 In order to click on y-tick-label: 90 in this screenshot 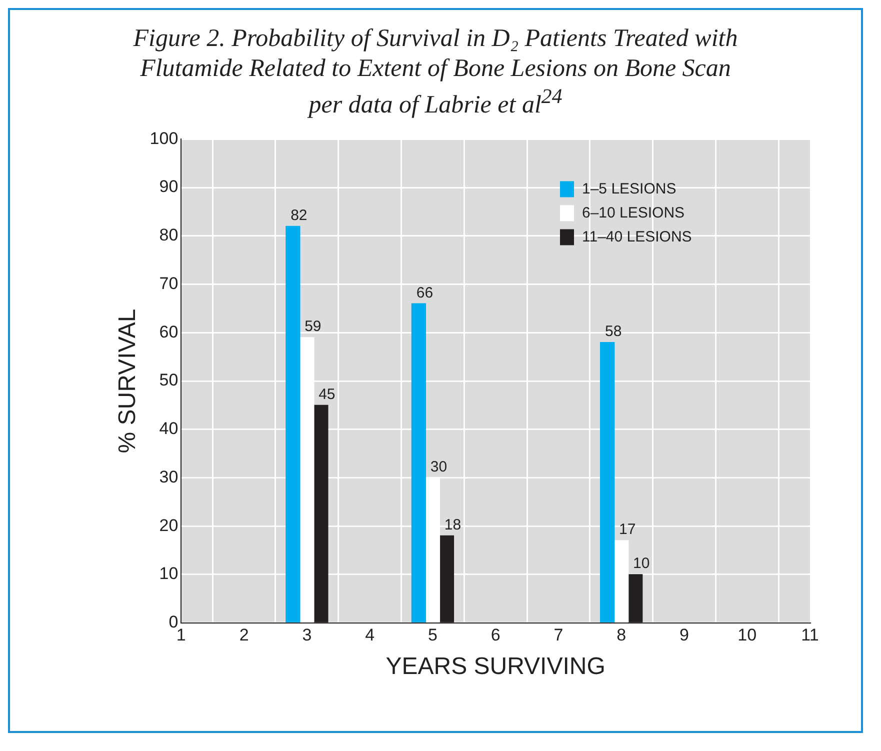, I will do `click(168, 187)`.